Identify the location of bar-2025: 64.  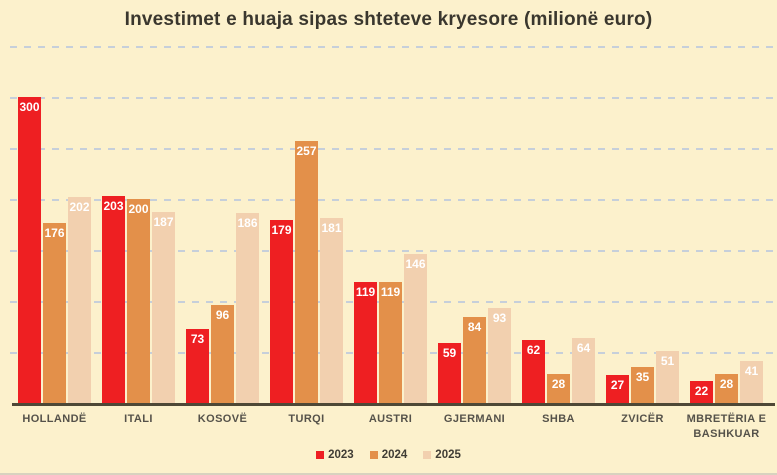
(583, 370).